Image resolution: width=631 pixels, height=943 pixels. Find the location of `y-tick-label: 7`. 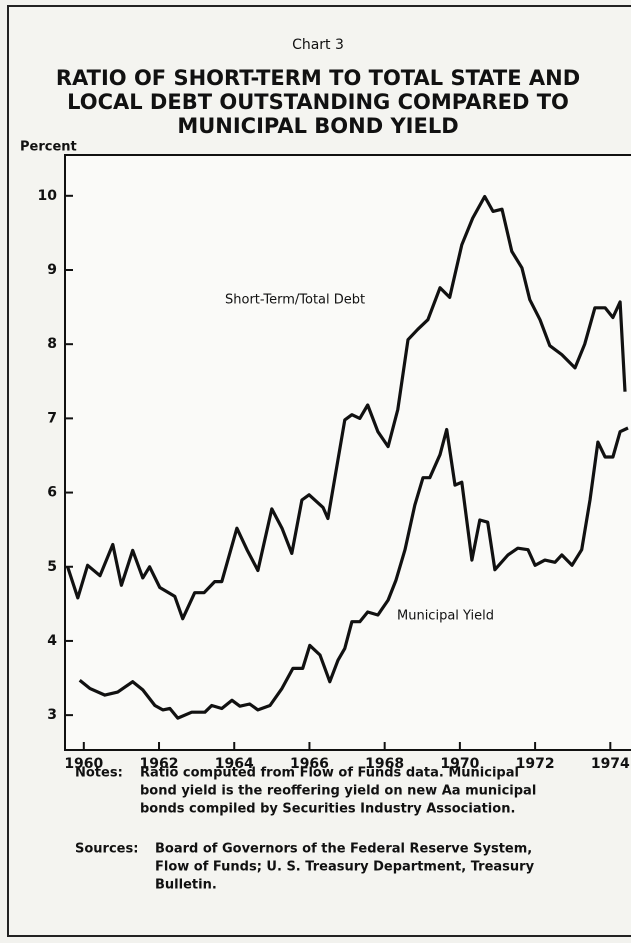

y-tick-label: 7 is located at coordinates (52, 418).